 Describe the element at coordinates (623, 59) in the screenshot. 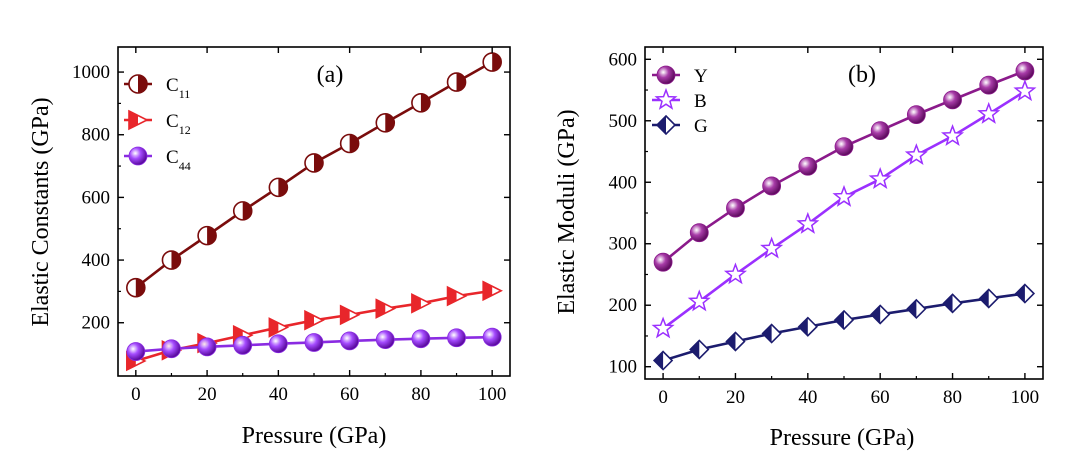

I see `y-tick-label: 600` at that location.